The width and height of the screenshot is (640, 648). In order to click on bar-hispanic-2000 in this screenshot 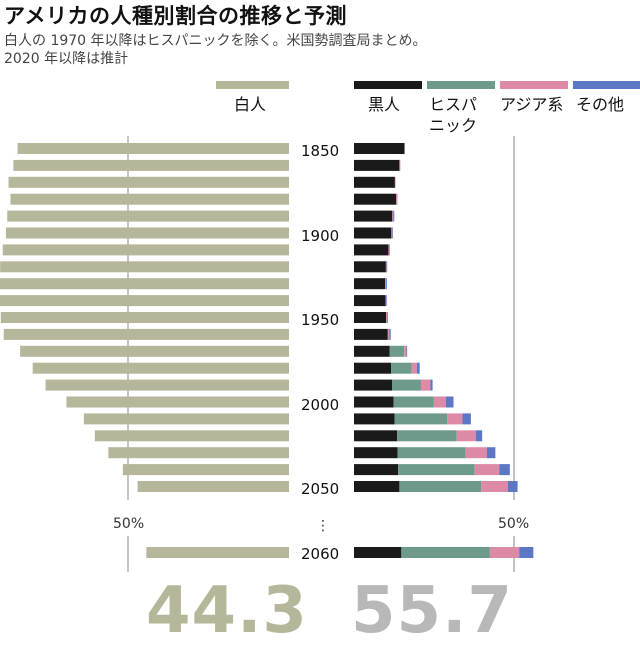, I will do `click(414, 402)`.